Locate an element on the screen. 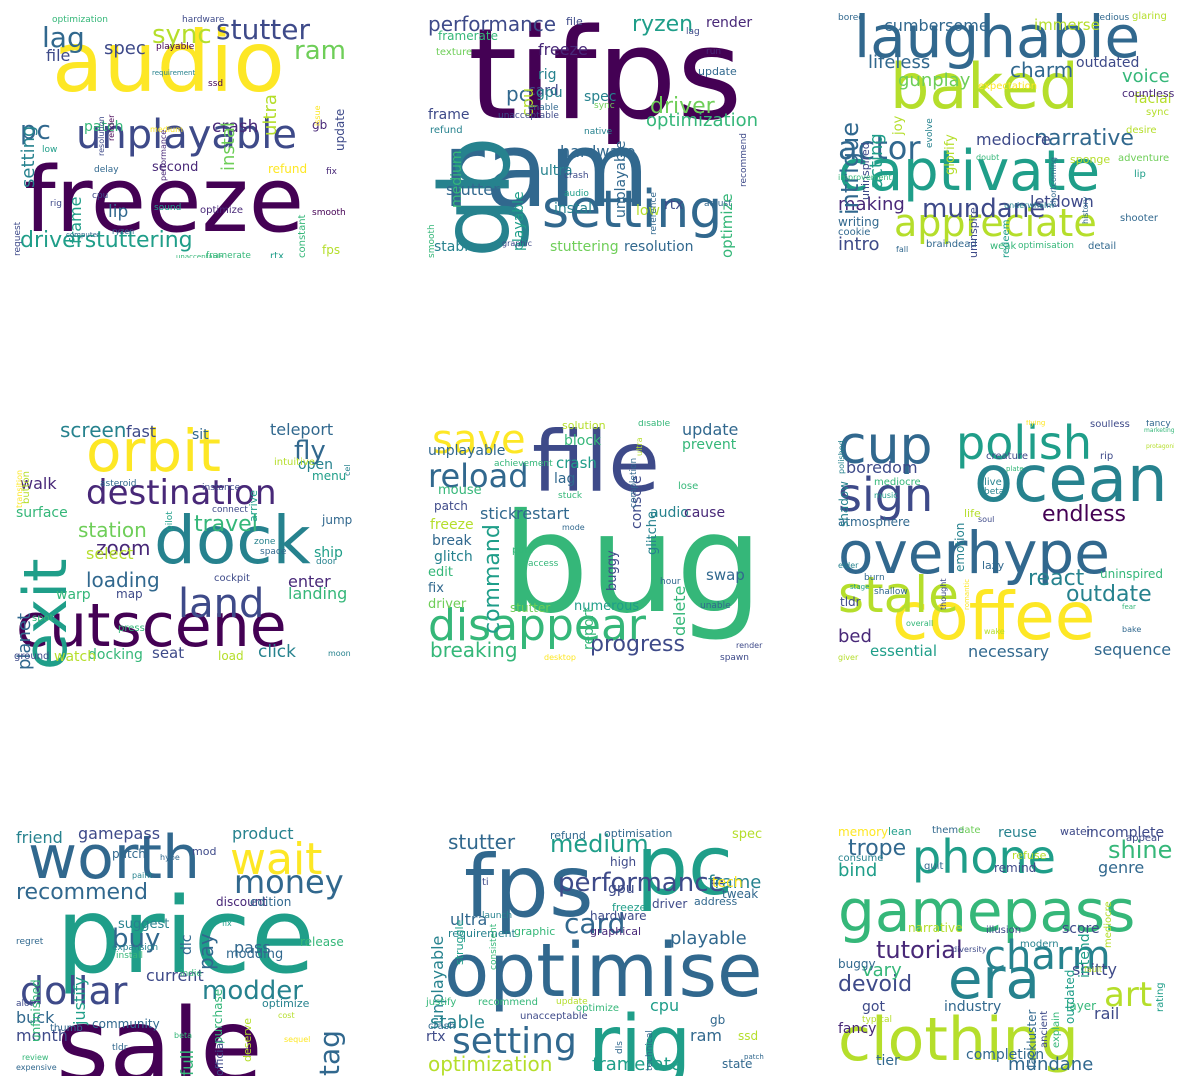 Image resolution: width=1186 pixels, height=1087 pixels. cloud-word: adventure is located at coordinates (1144, 158).